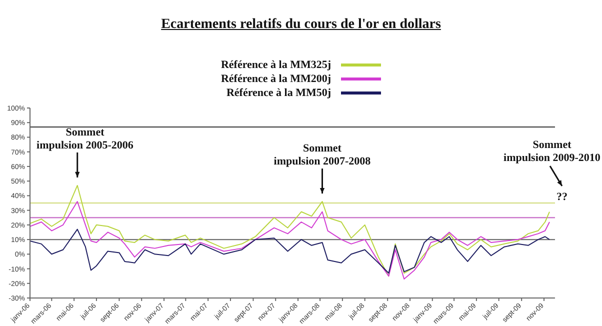 This screenshot has width=602, height=326. What do you see at coordinates (85, 139) in the screenshot?
I see `annotation: Sommet impulsion 2005-2006` at bounding box center [85, 139].